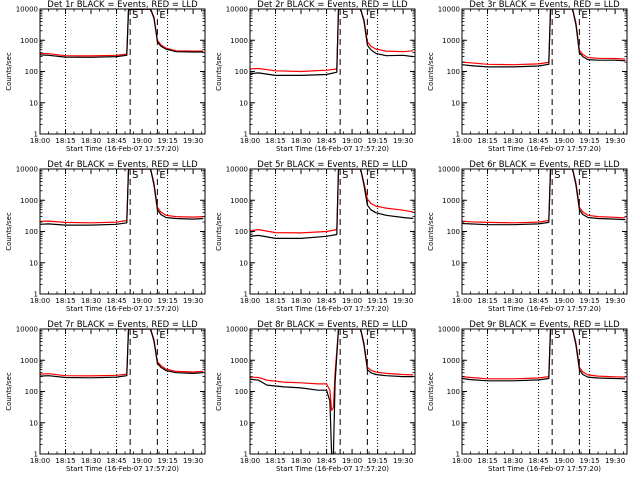  What do you see at coordinates (122, 5) in the screenshot?
I see `panel-title: Det 1r BLACK = Events, RED = LLD` at bounding box center [122, 5].